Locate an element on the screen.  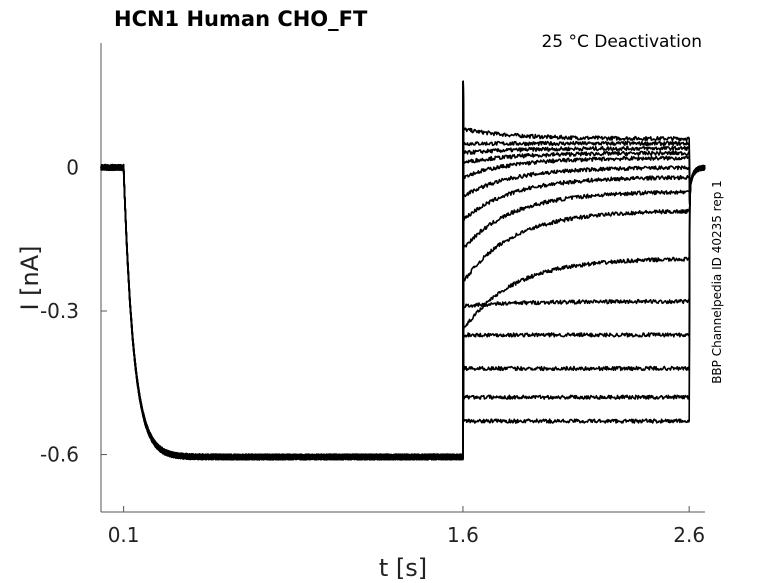
x-tick-label: 1.6 is located at coordinates (463, 535).